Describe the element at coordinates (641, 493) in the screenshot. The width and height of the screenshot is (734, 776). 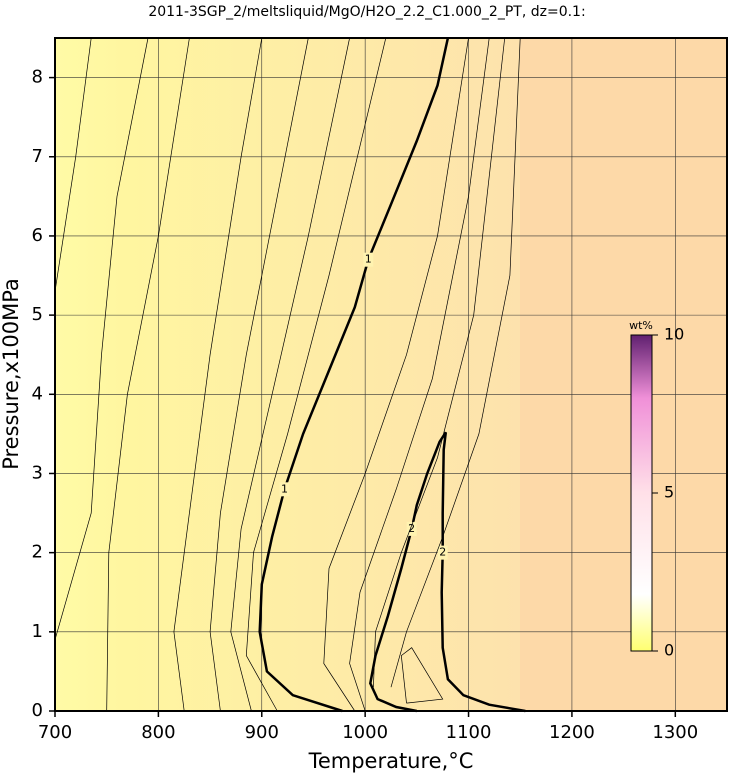
I see `colorbar` at that location.